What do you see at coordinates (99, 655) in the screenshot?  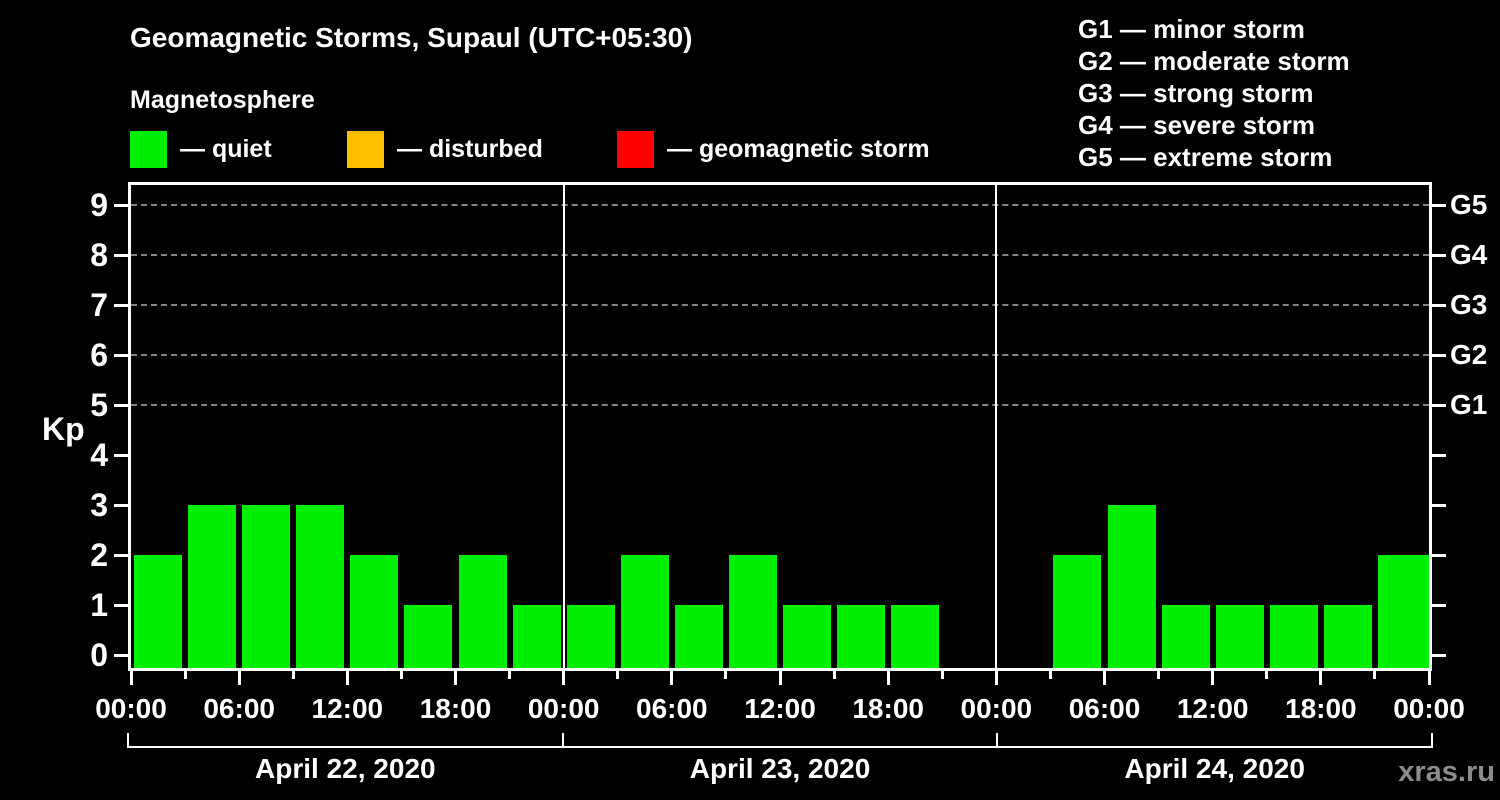 I see `y-tick-label: 0` at bounding box center [99, 655].